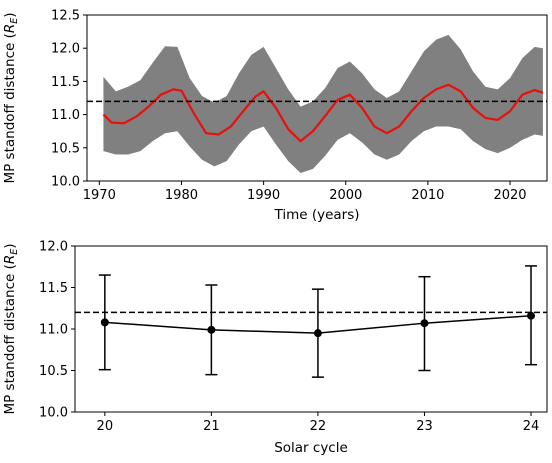 This screenshot has width=552, height=463. What do you see at coordinates (311, 448) in the screenshot?
I see `x-axis-label: Solar cycle` at bounding box center [311, 448].